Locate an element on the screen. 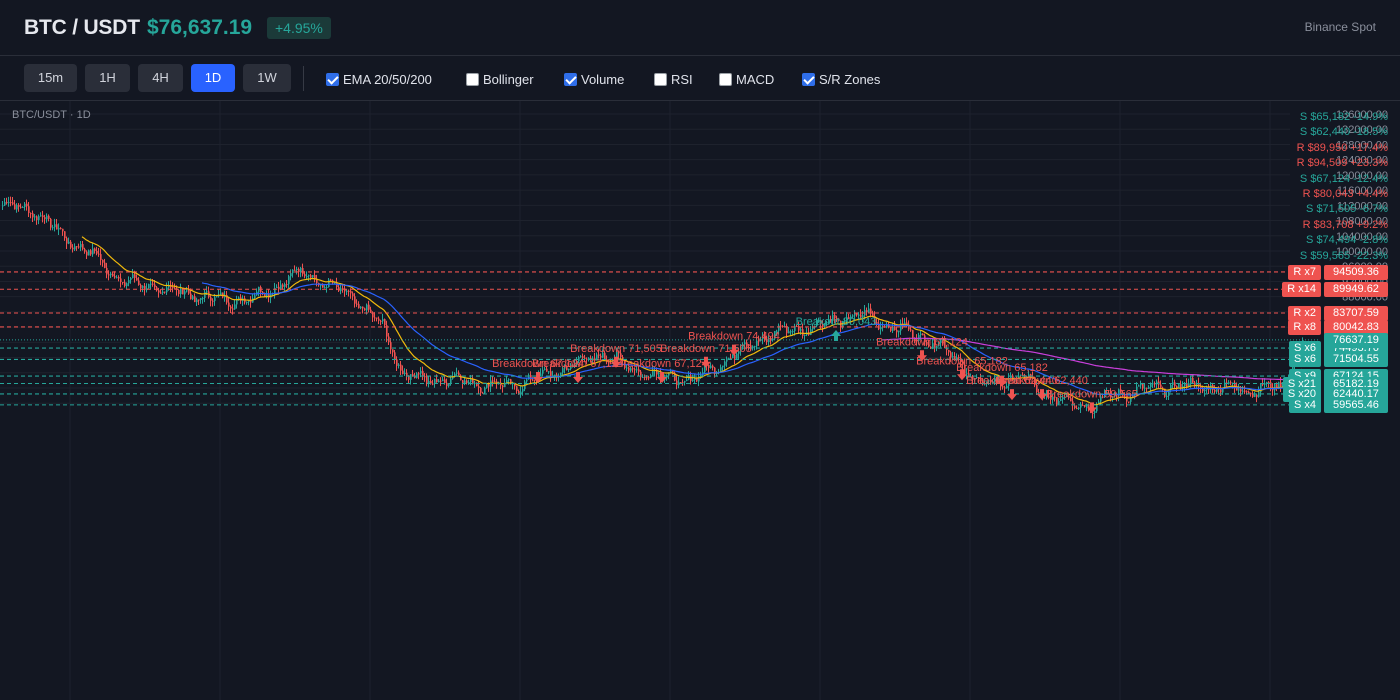 The width and height of the screenshot is (1400, 700). timeframe-1h-button: 1H is located at coordinates (107, 78).